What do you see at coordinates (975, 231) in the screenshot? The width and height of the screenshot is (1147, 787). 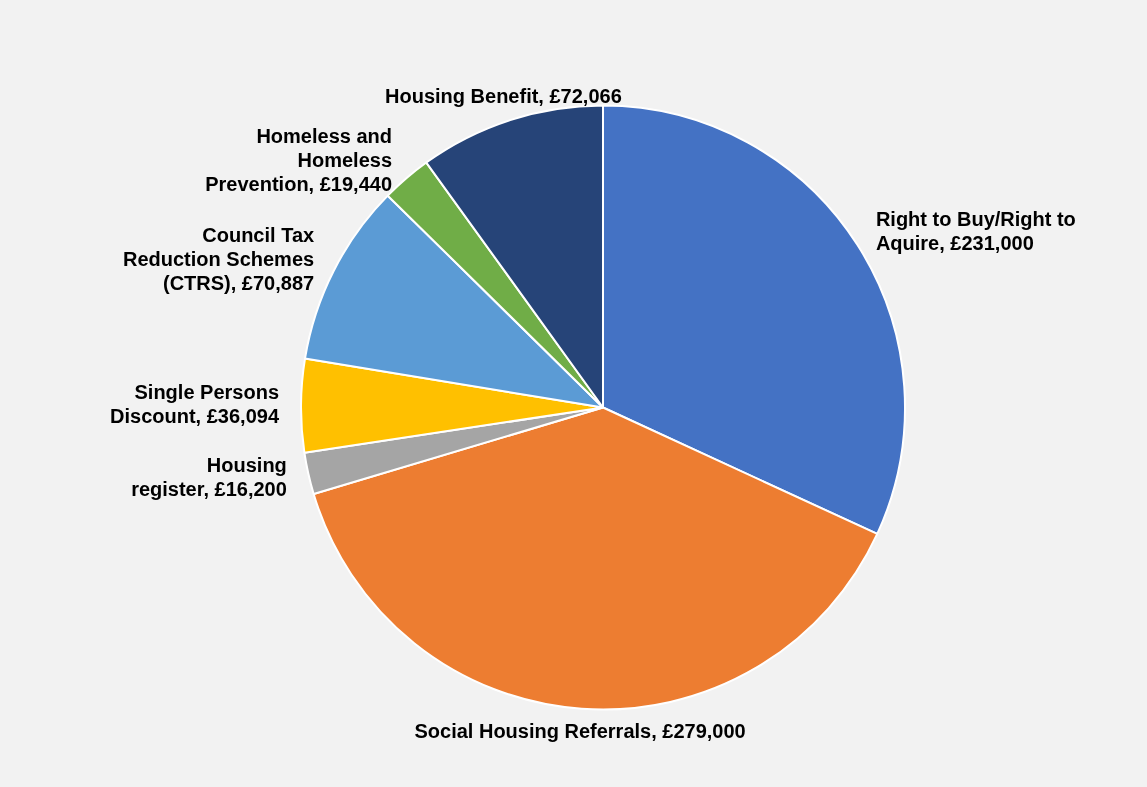 I see `slice-label: Right to Buy/Right to Aquire, £231,000` at bounding box center [975, 231].